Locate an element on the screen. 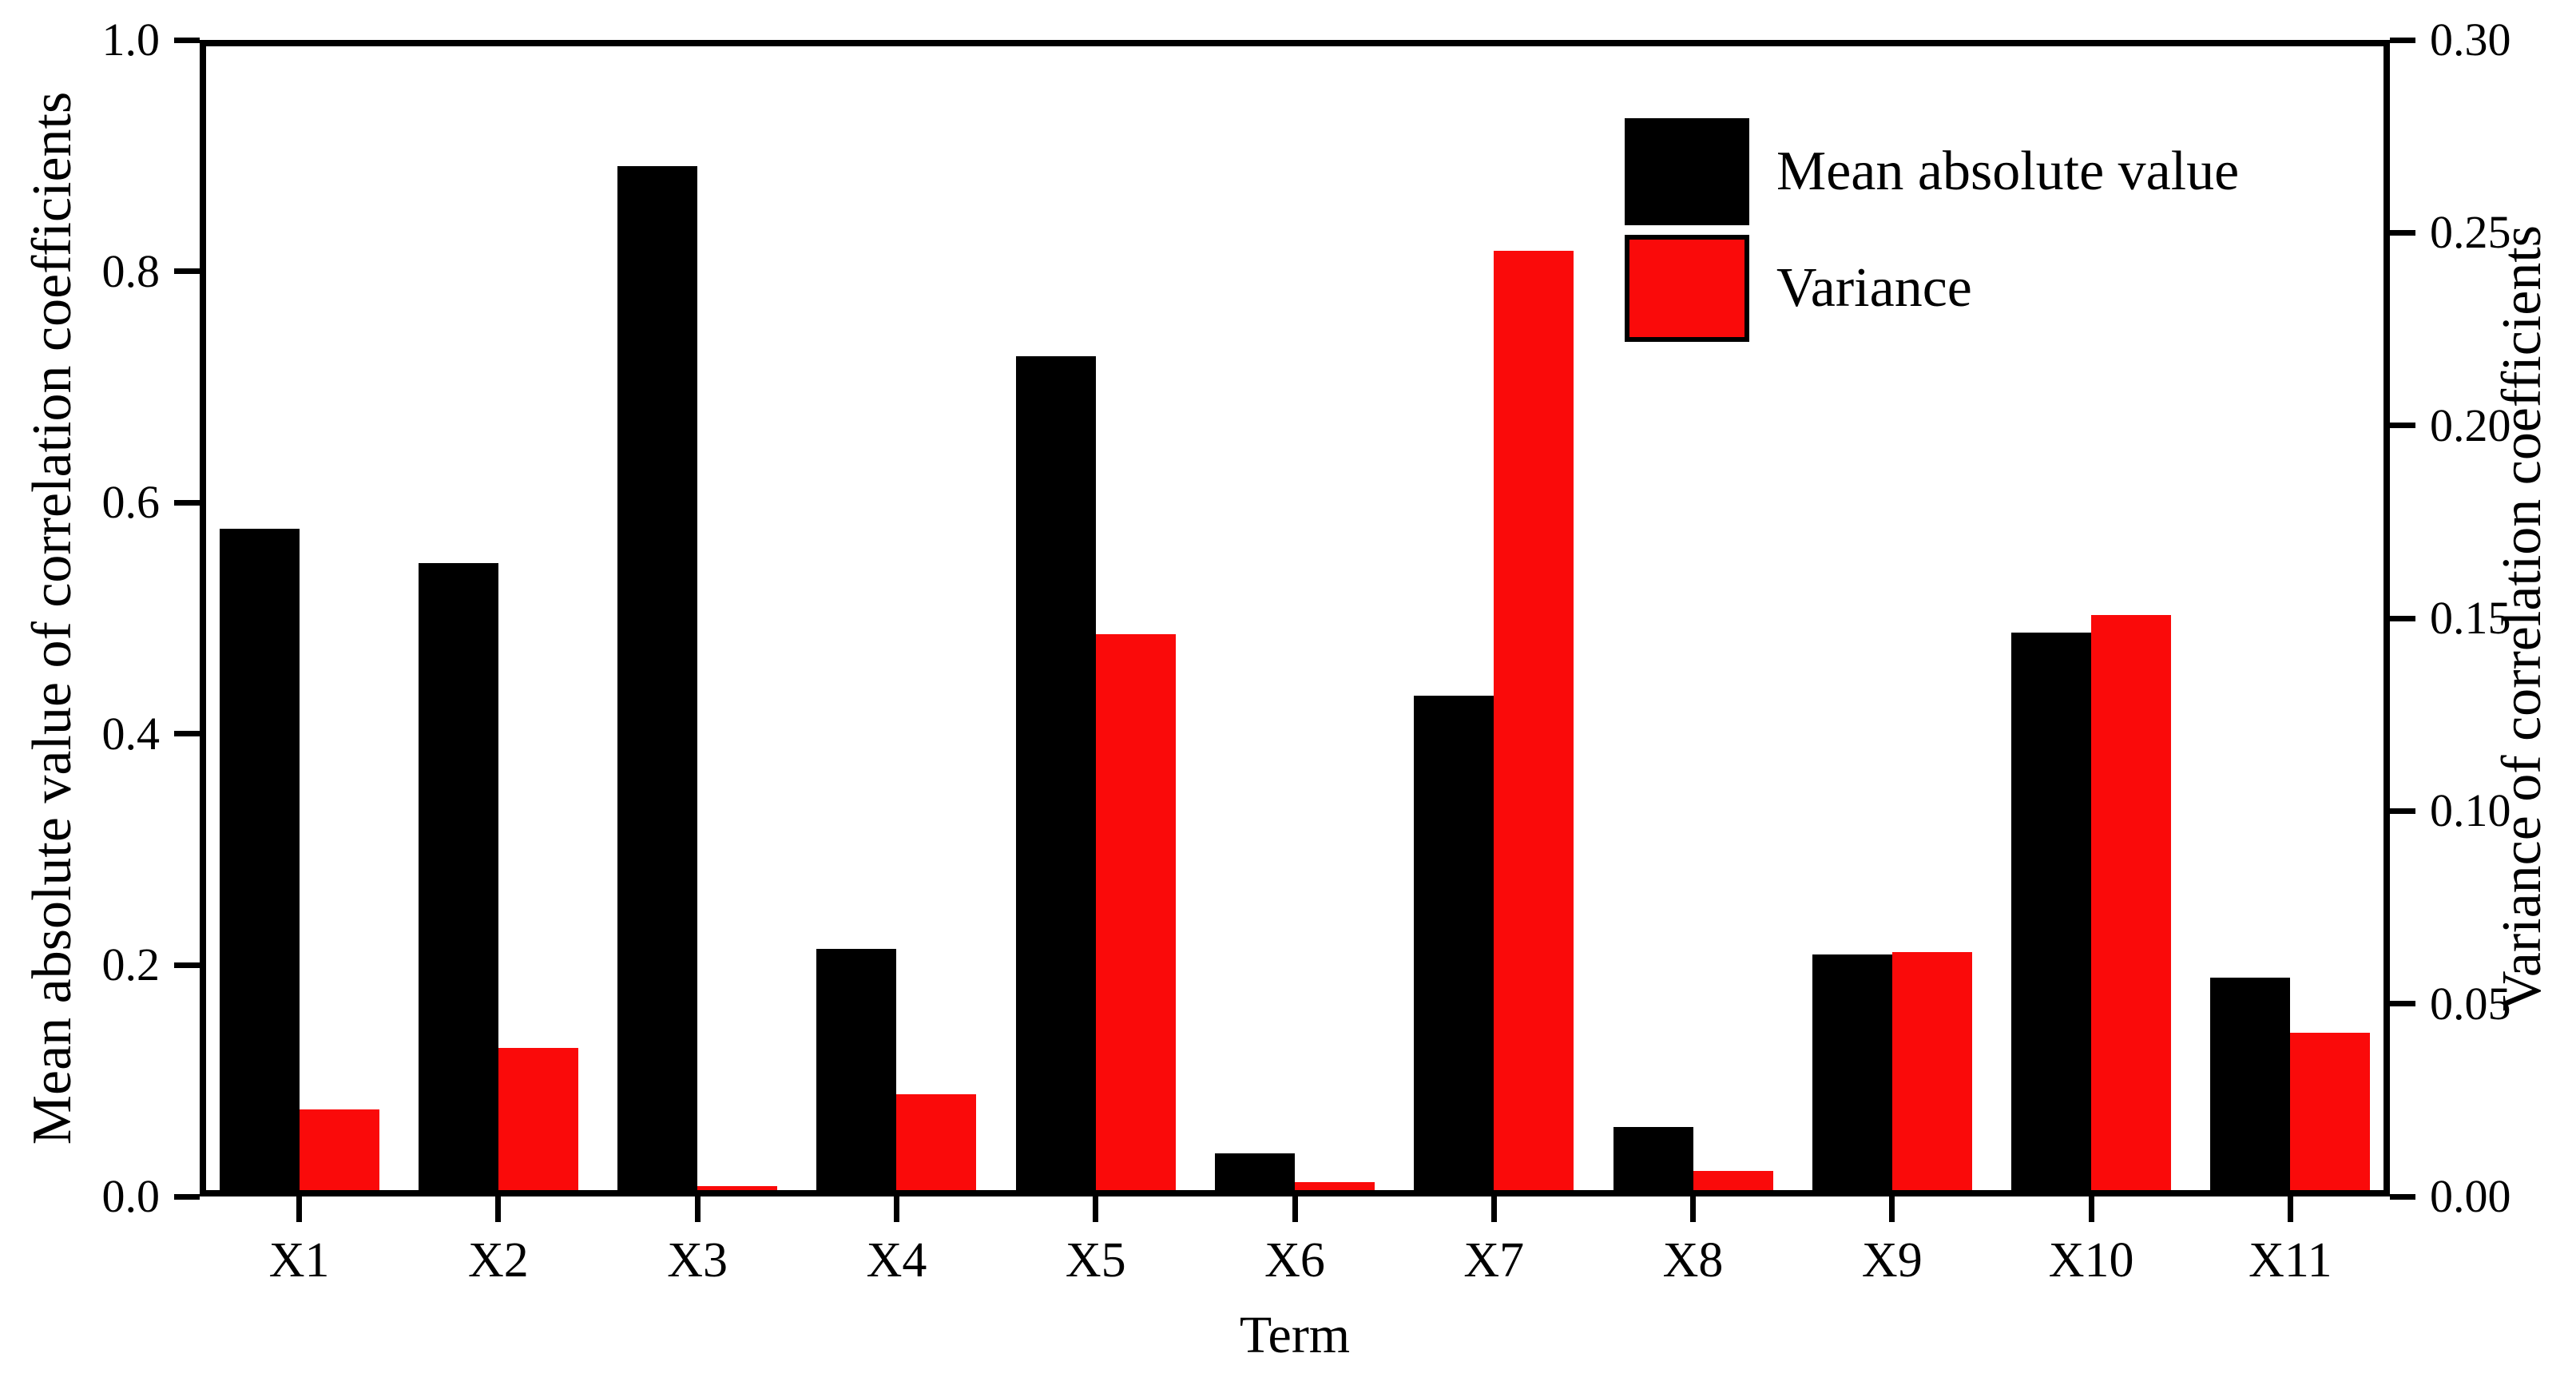  bar-variance-X5 is located at coordinates (1135, 912).